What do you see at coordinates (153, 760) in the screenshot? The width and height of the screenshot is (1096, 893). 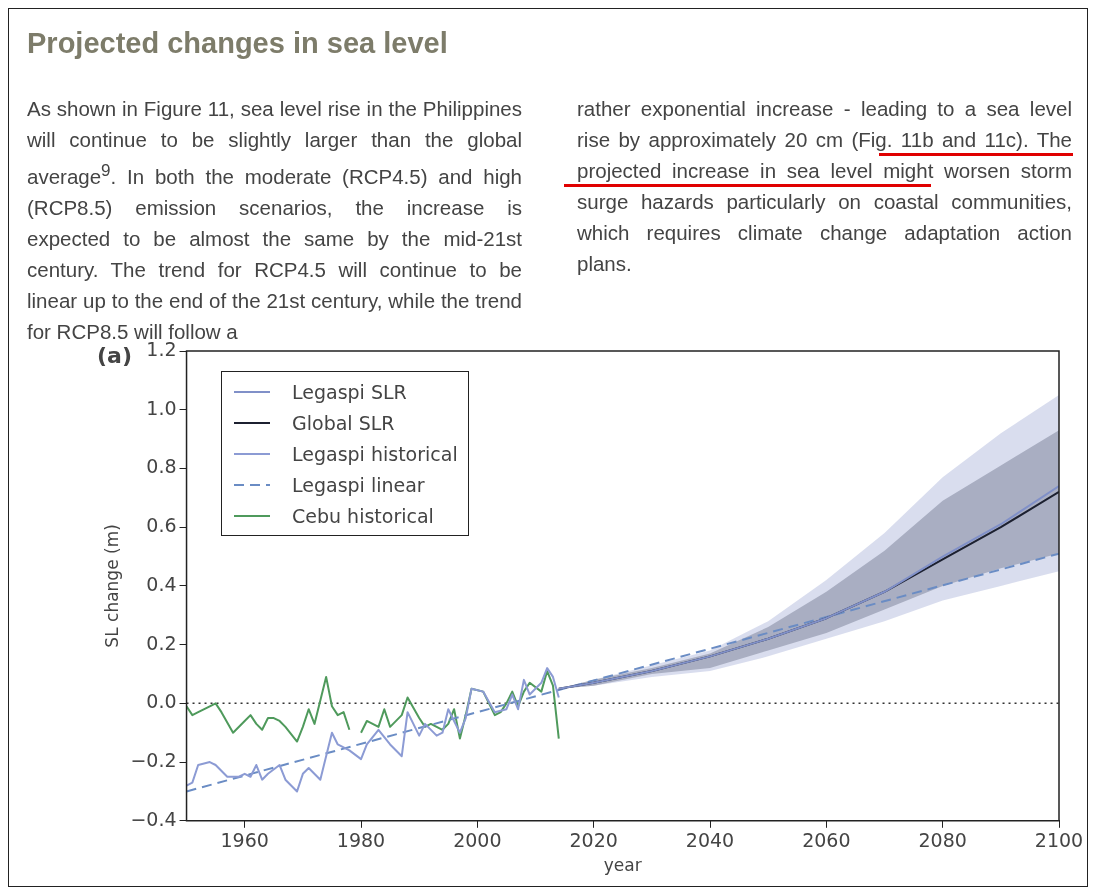 I see `y-tick-label: −0.2` at bounding box center [153, 760].